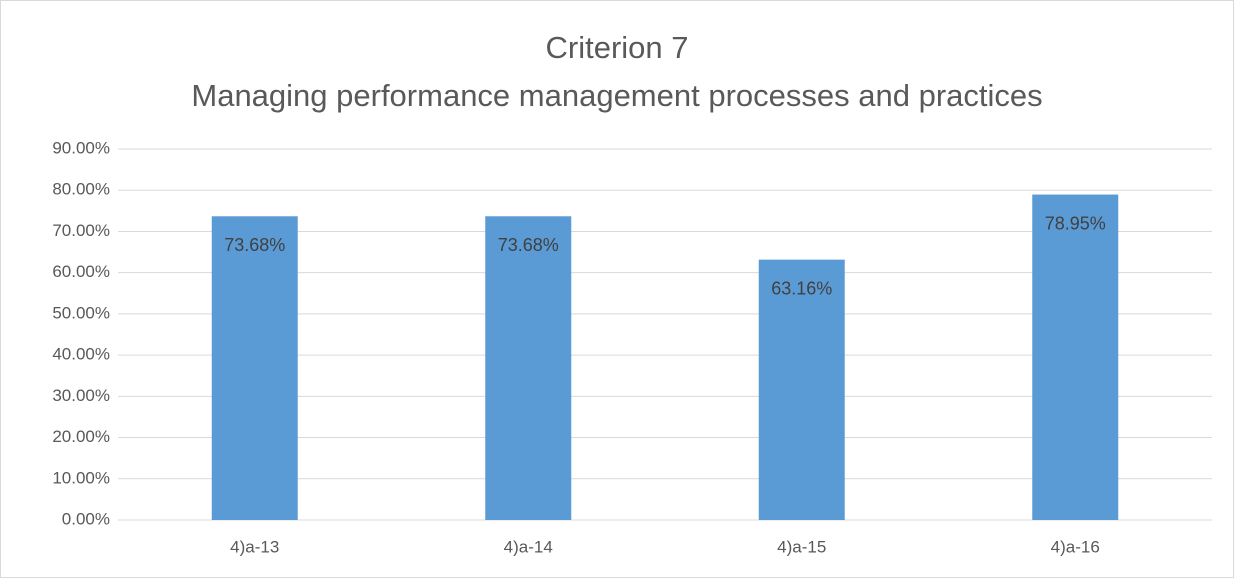  I want to click on y-tick-label: 60.00%, so click(81, 271).